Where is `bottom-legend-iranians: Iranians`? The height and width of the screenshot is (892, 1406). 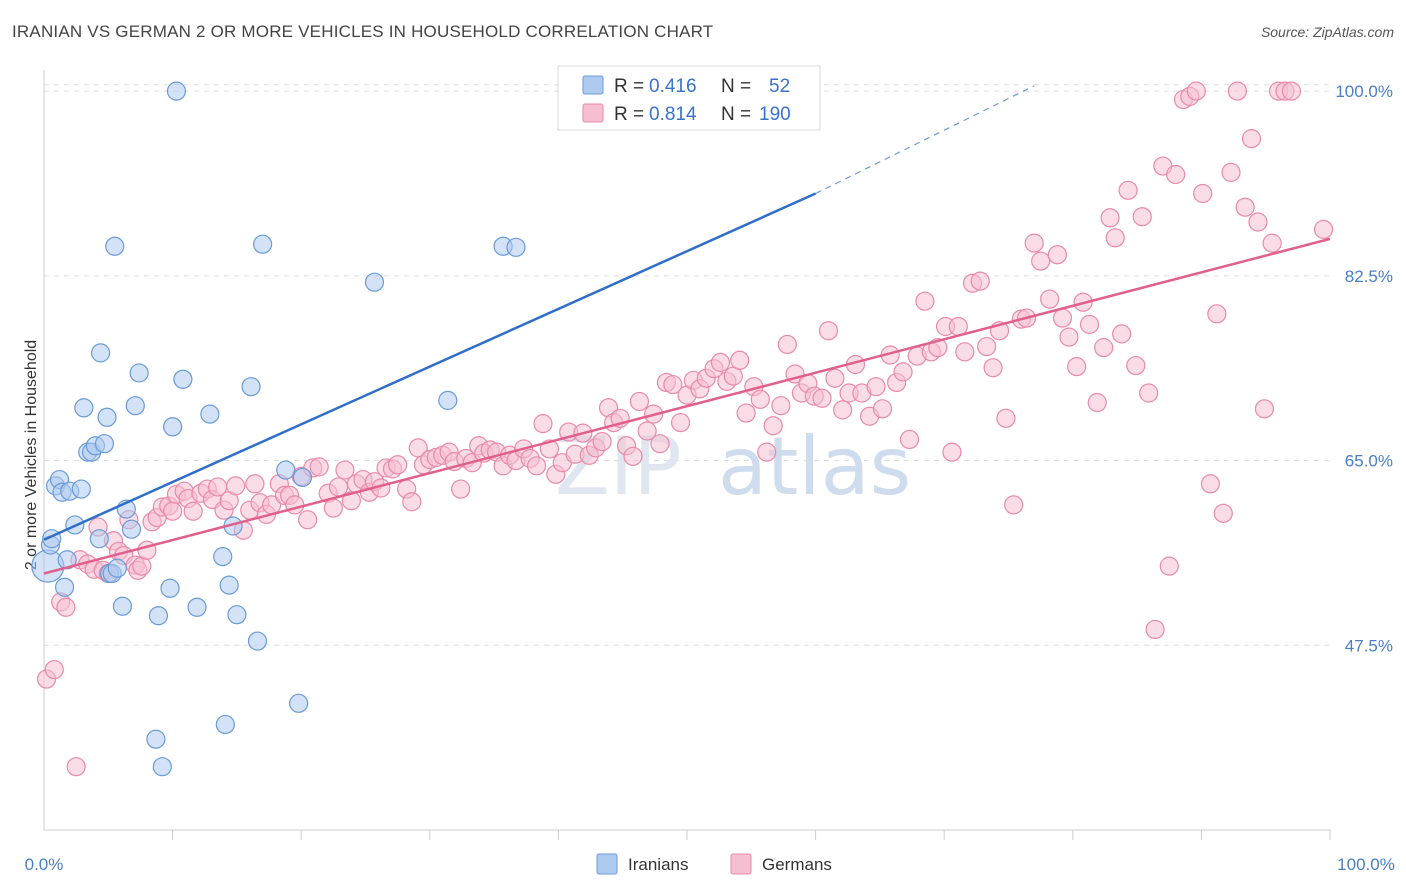
bottom-legend-iranians: Iranians is located at coordinates (658, 864).